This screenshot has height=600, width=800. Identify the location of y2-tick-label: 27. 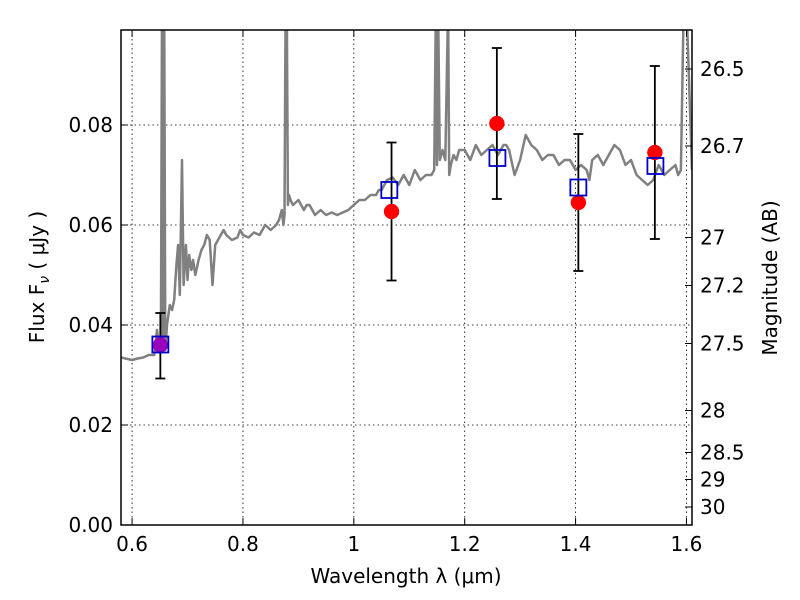
(712, 238).